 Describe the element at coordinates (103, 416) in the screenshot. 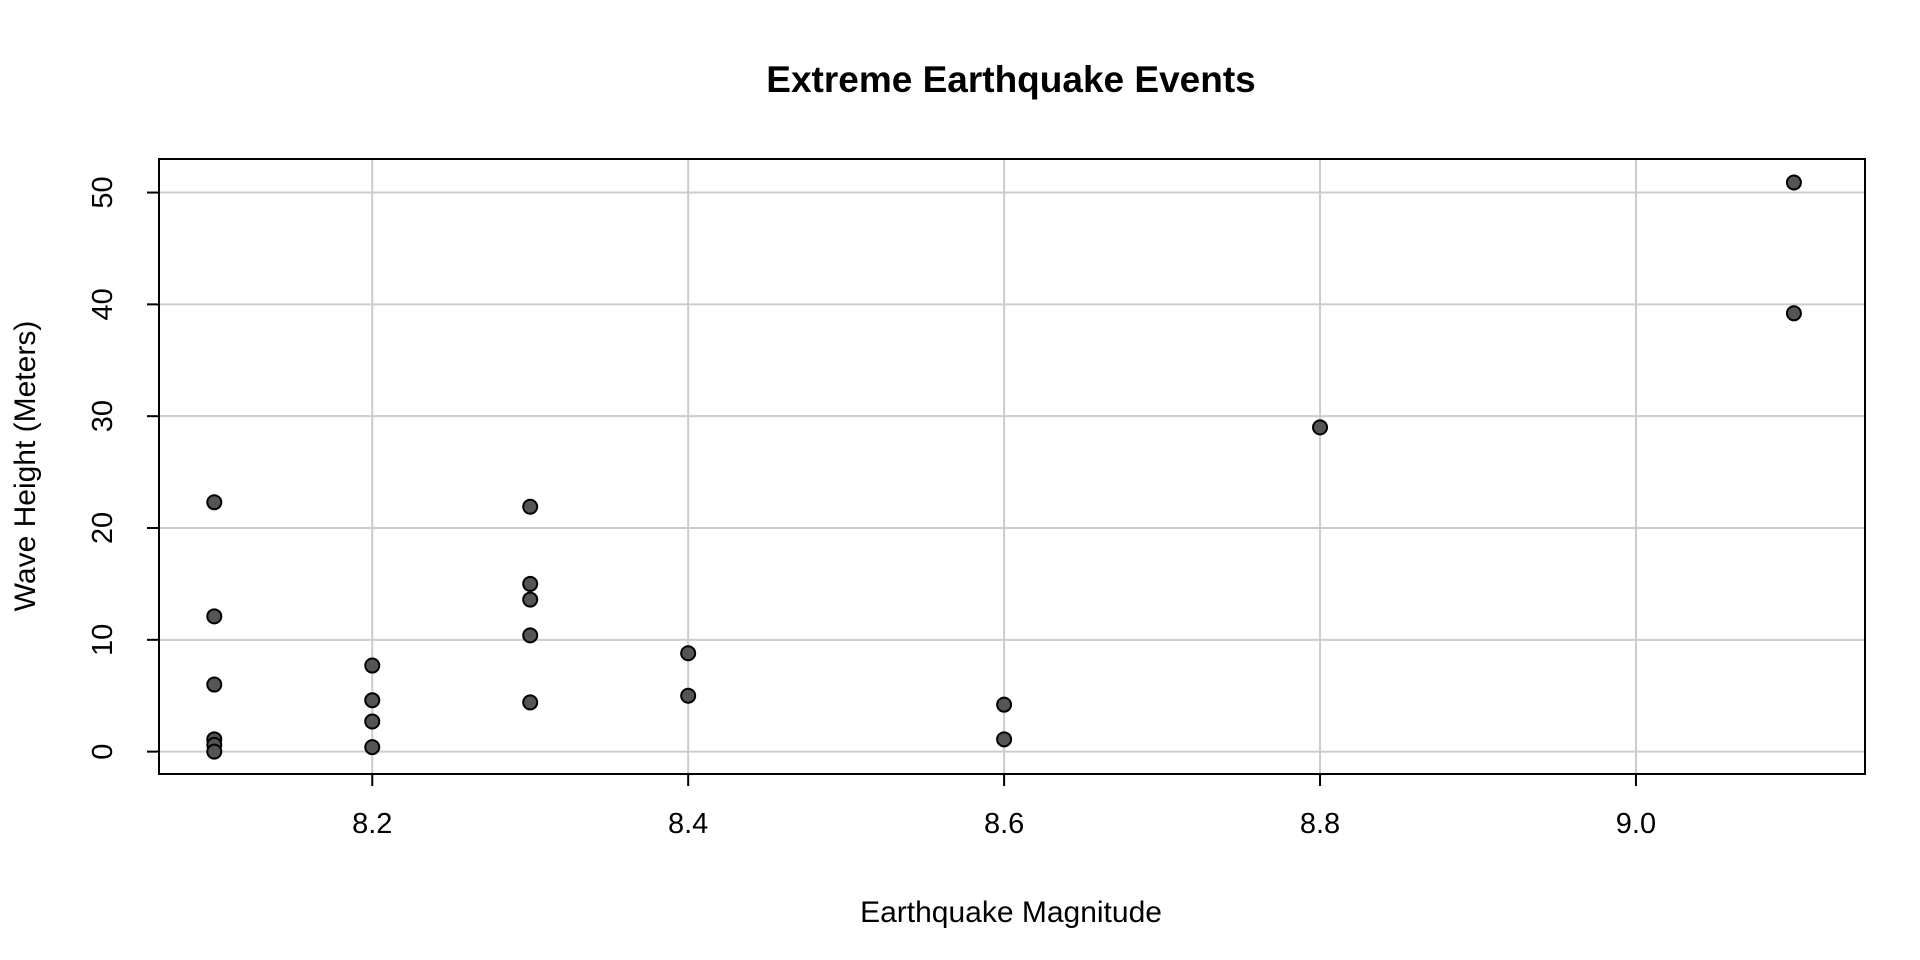

I see `y-tick-label: 30` at that location.